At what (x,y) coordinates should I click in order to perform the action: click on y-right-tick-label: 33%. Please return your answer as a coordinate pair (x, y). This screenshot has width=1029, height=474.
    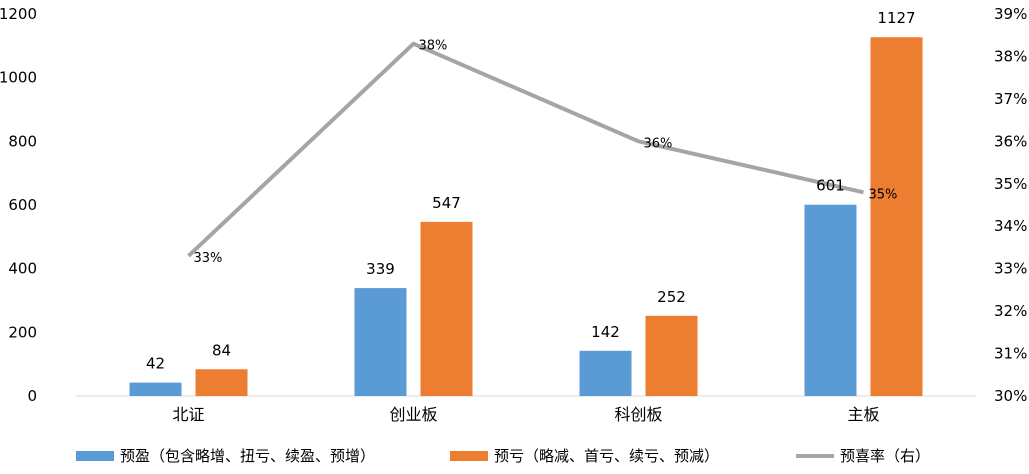
    Looking at the image, I should click on (1010, 269).